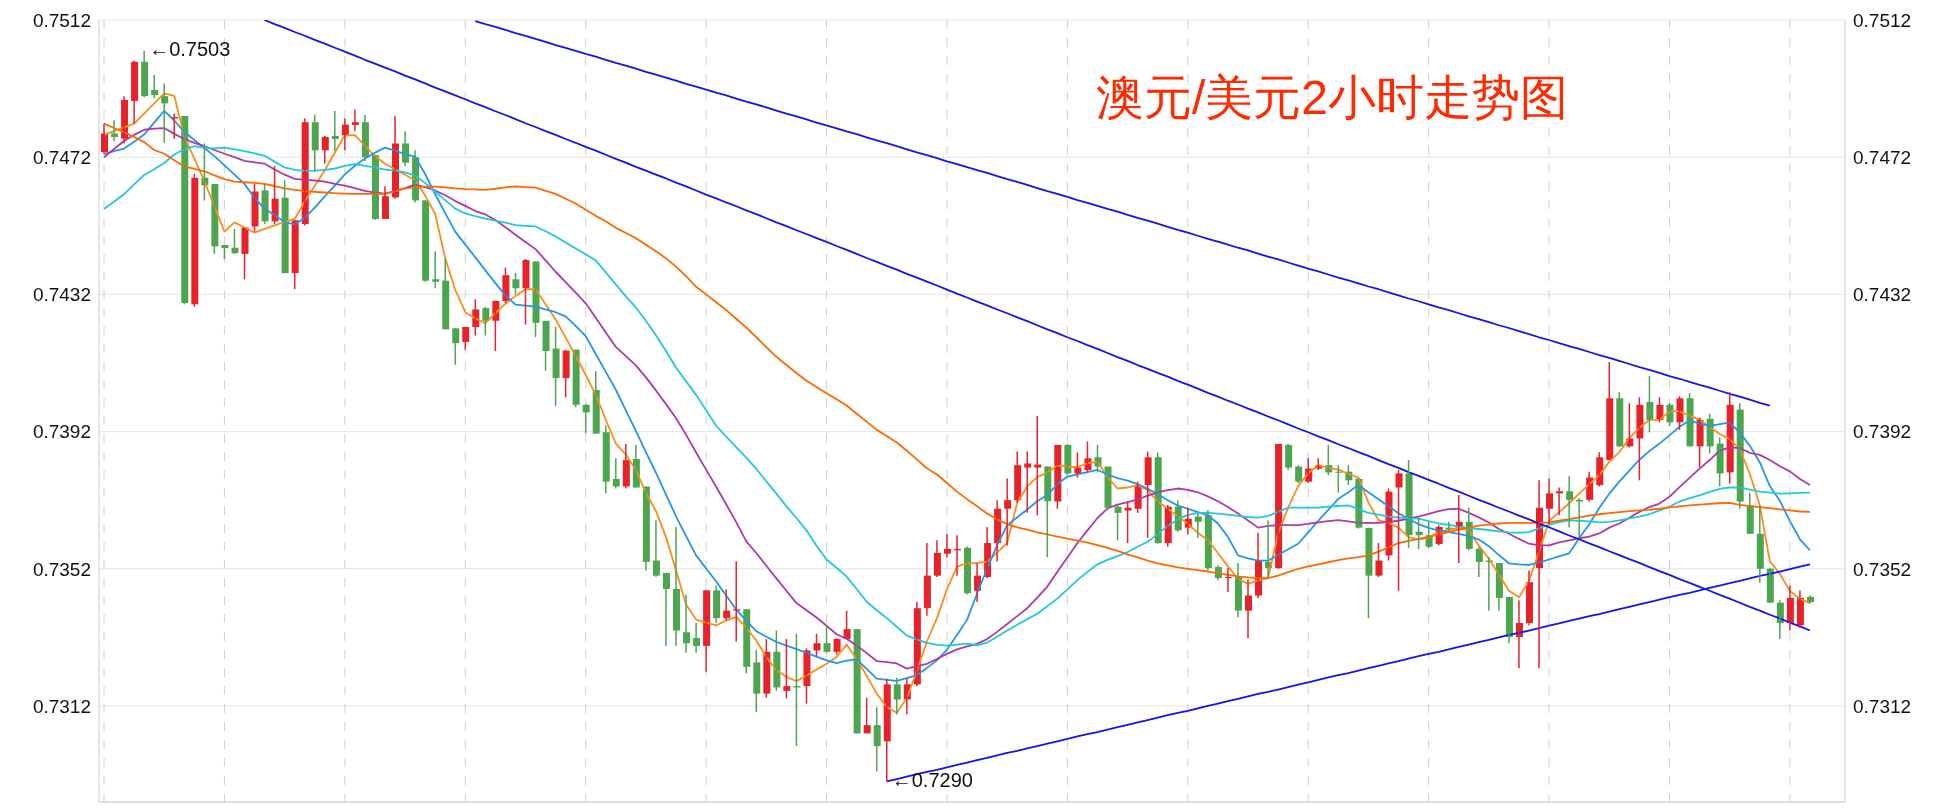 This screenshot has height=812, width=1944. I want to click on y-tick-label: 0.7512, so click(61, 20).